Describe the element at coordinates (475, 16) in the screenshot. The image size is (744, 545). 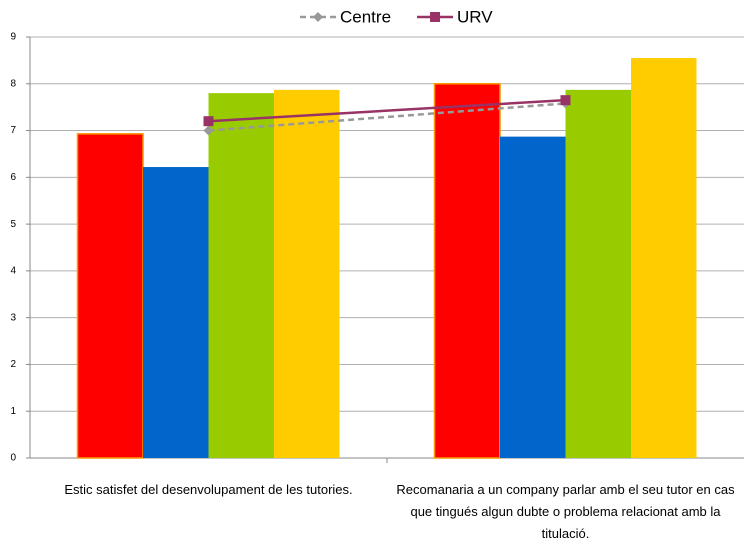
I see `legend-label: URV` at that location.